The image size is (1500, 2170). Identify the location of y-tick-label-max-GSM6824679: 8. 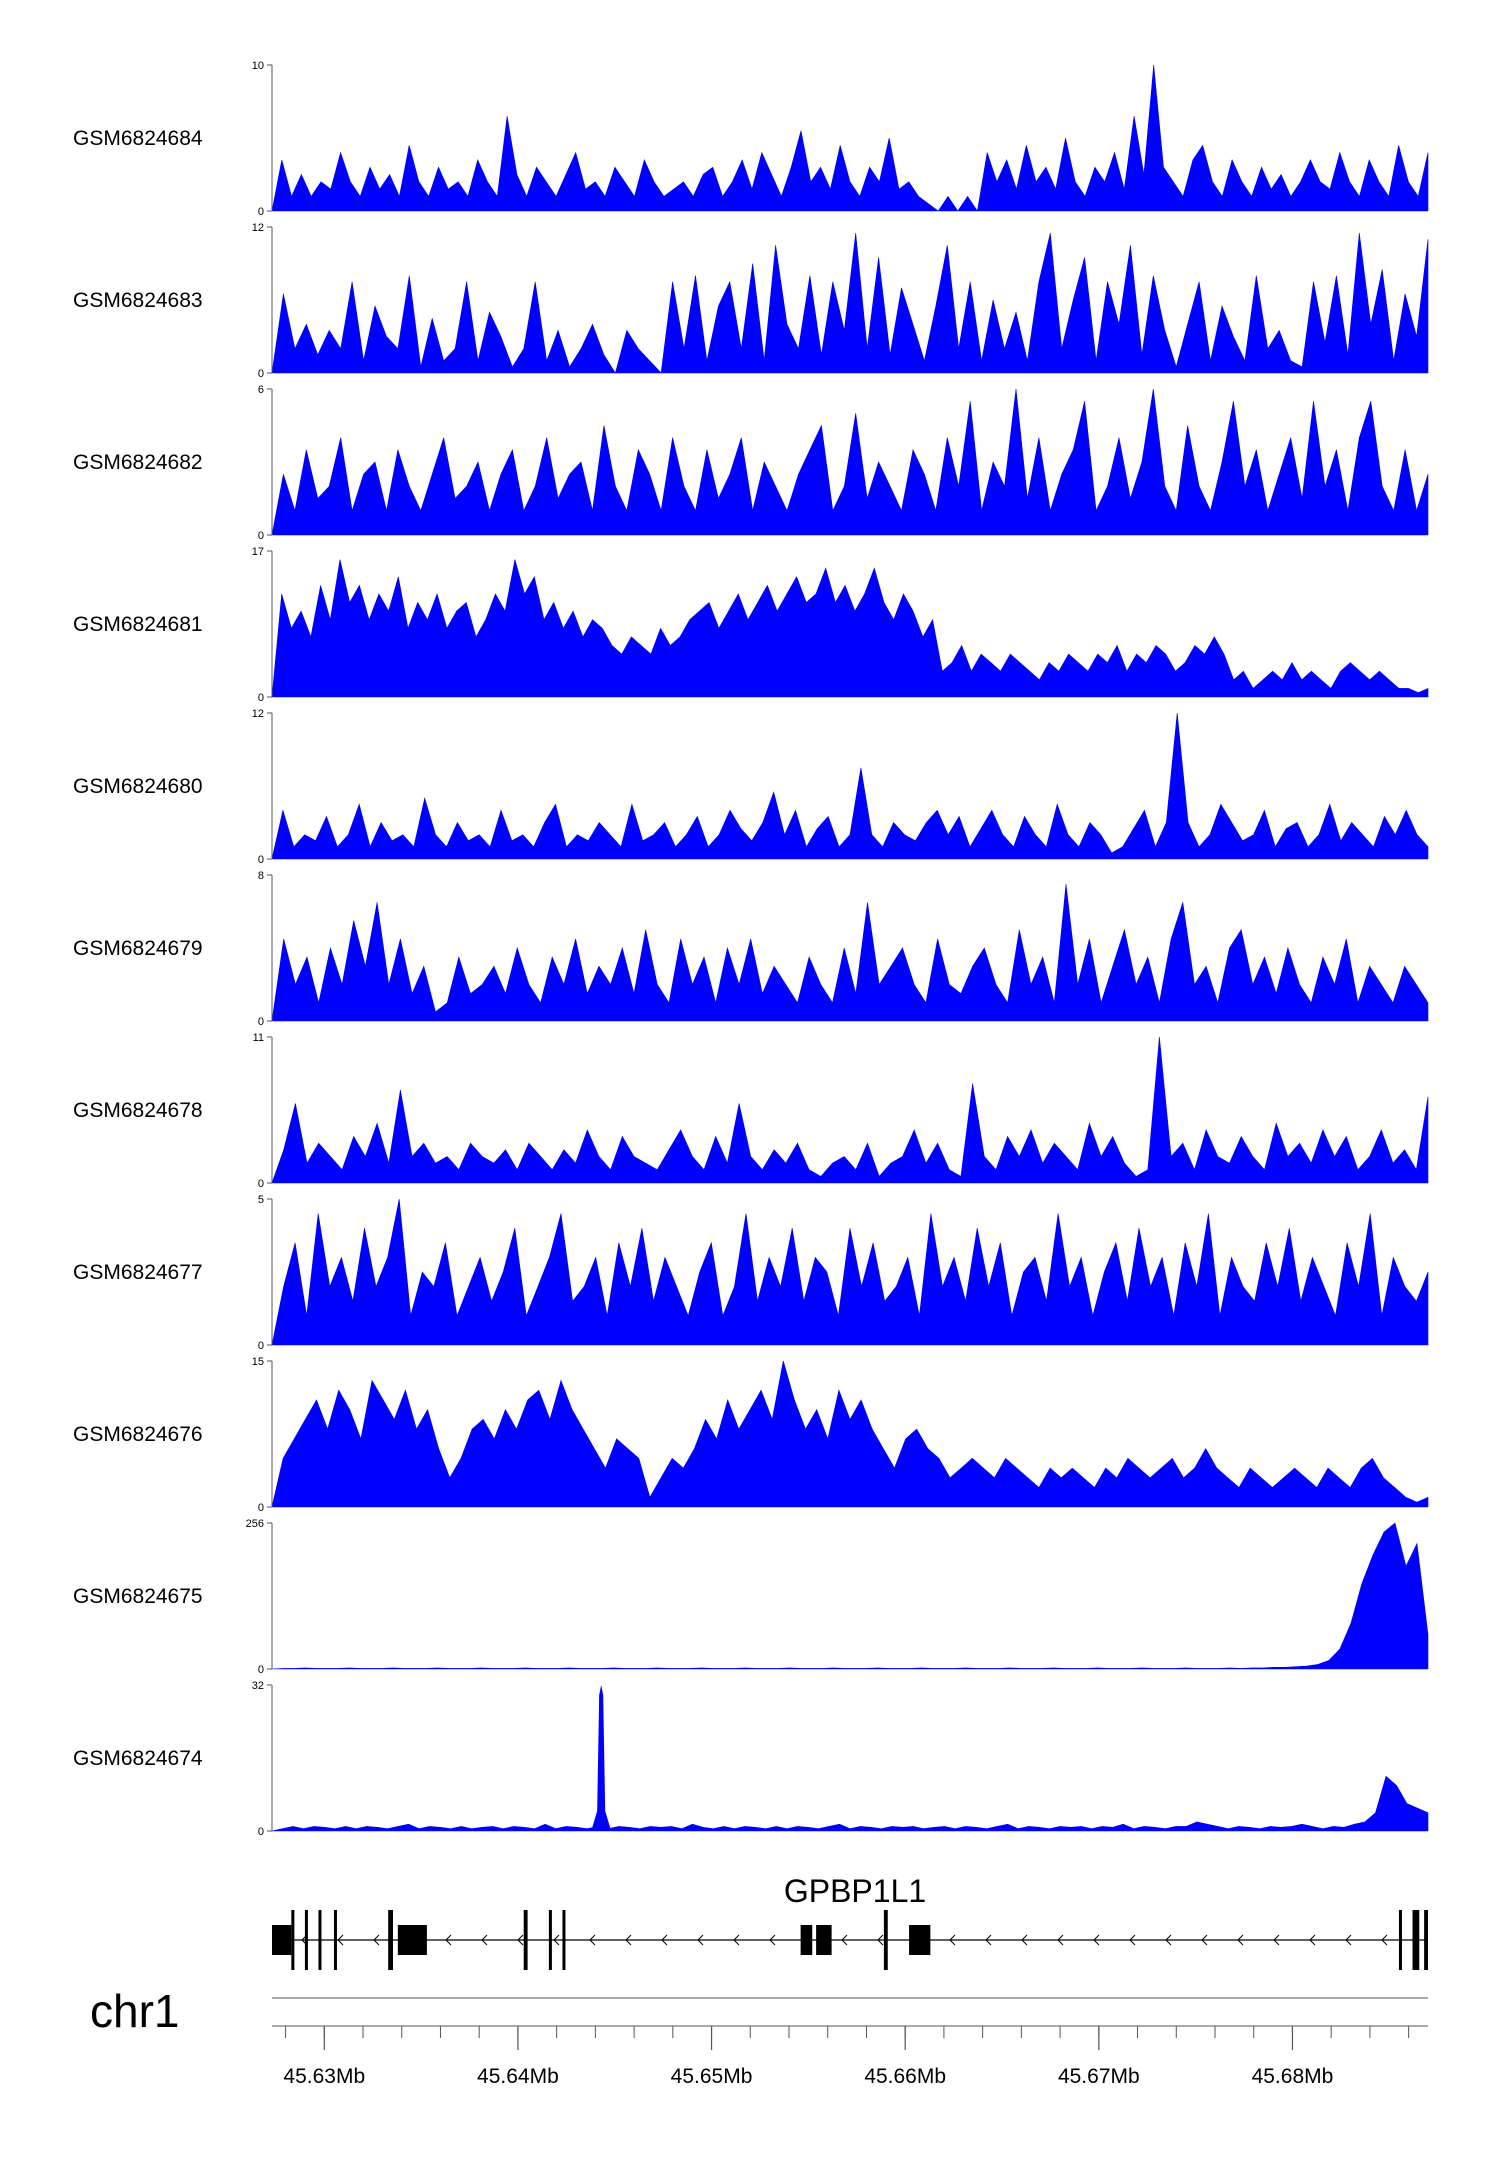
(261, 876).